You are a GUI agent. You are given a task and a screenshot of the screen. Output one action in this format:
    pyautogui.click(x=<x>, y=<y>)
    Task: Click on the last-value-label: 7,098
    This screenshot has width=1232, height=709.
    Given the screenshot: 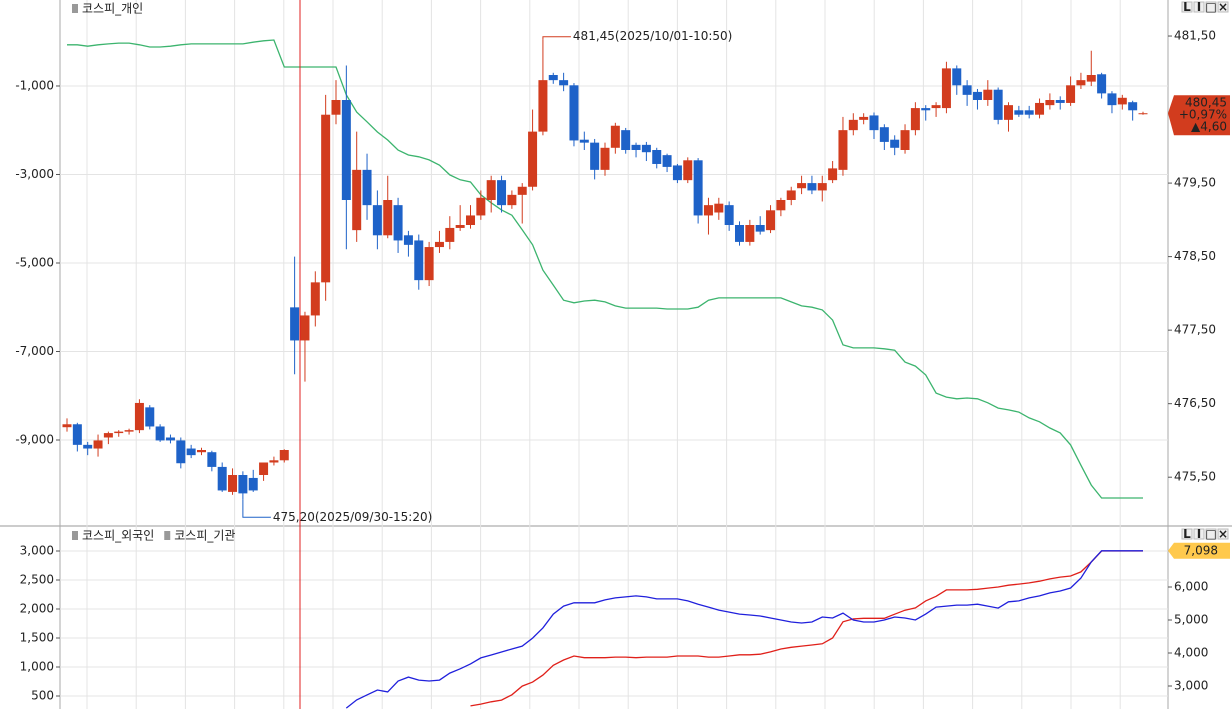 What is the action you would take?
    pyautogui.click(x=1201, y=550)
    